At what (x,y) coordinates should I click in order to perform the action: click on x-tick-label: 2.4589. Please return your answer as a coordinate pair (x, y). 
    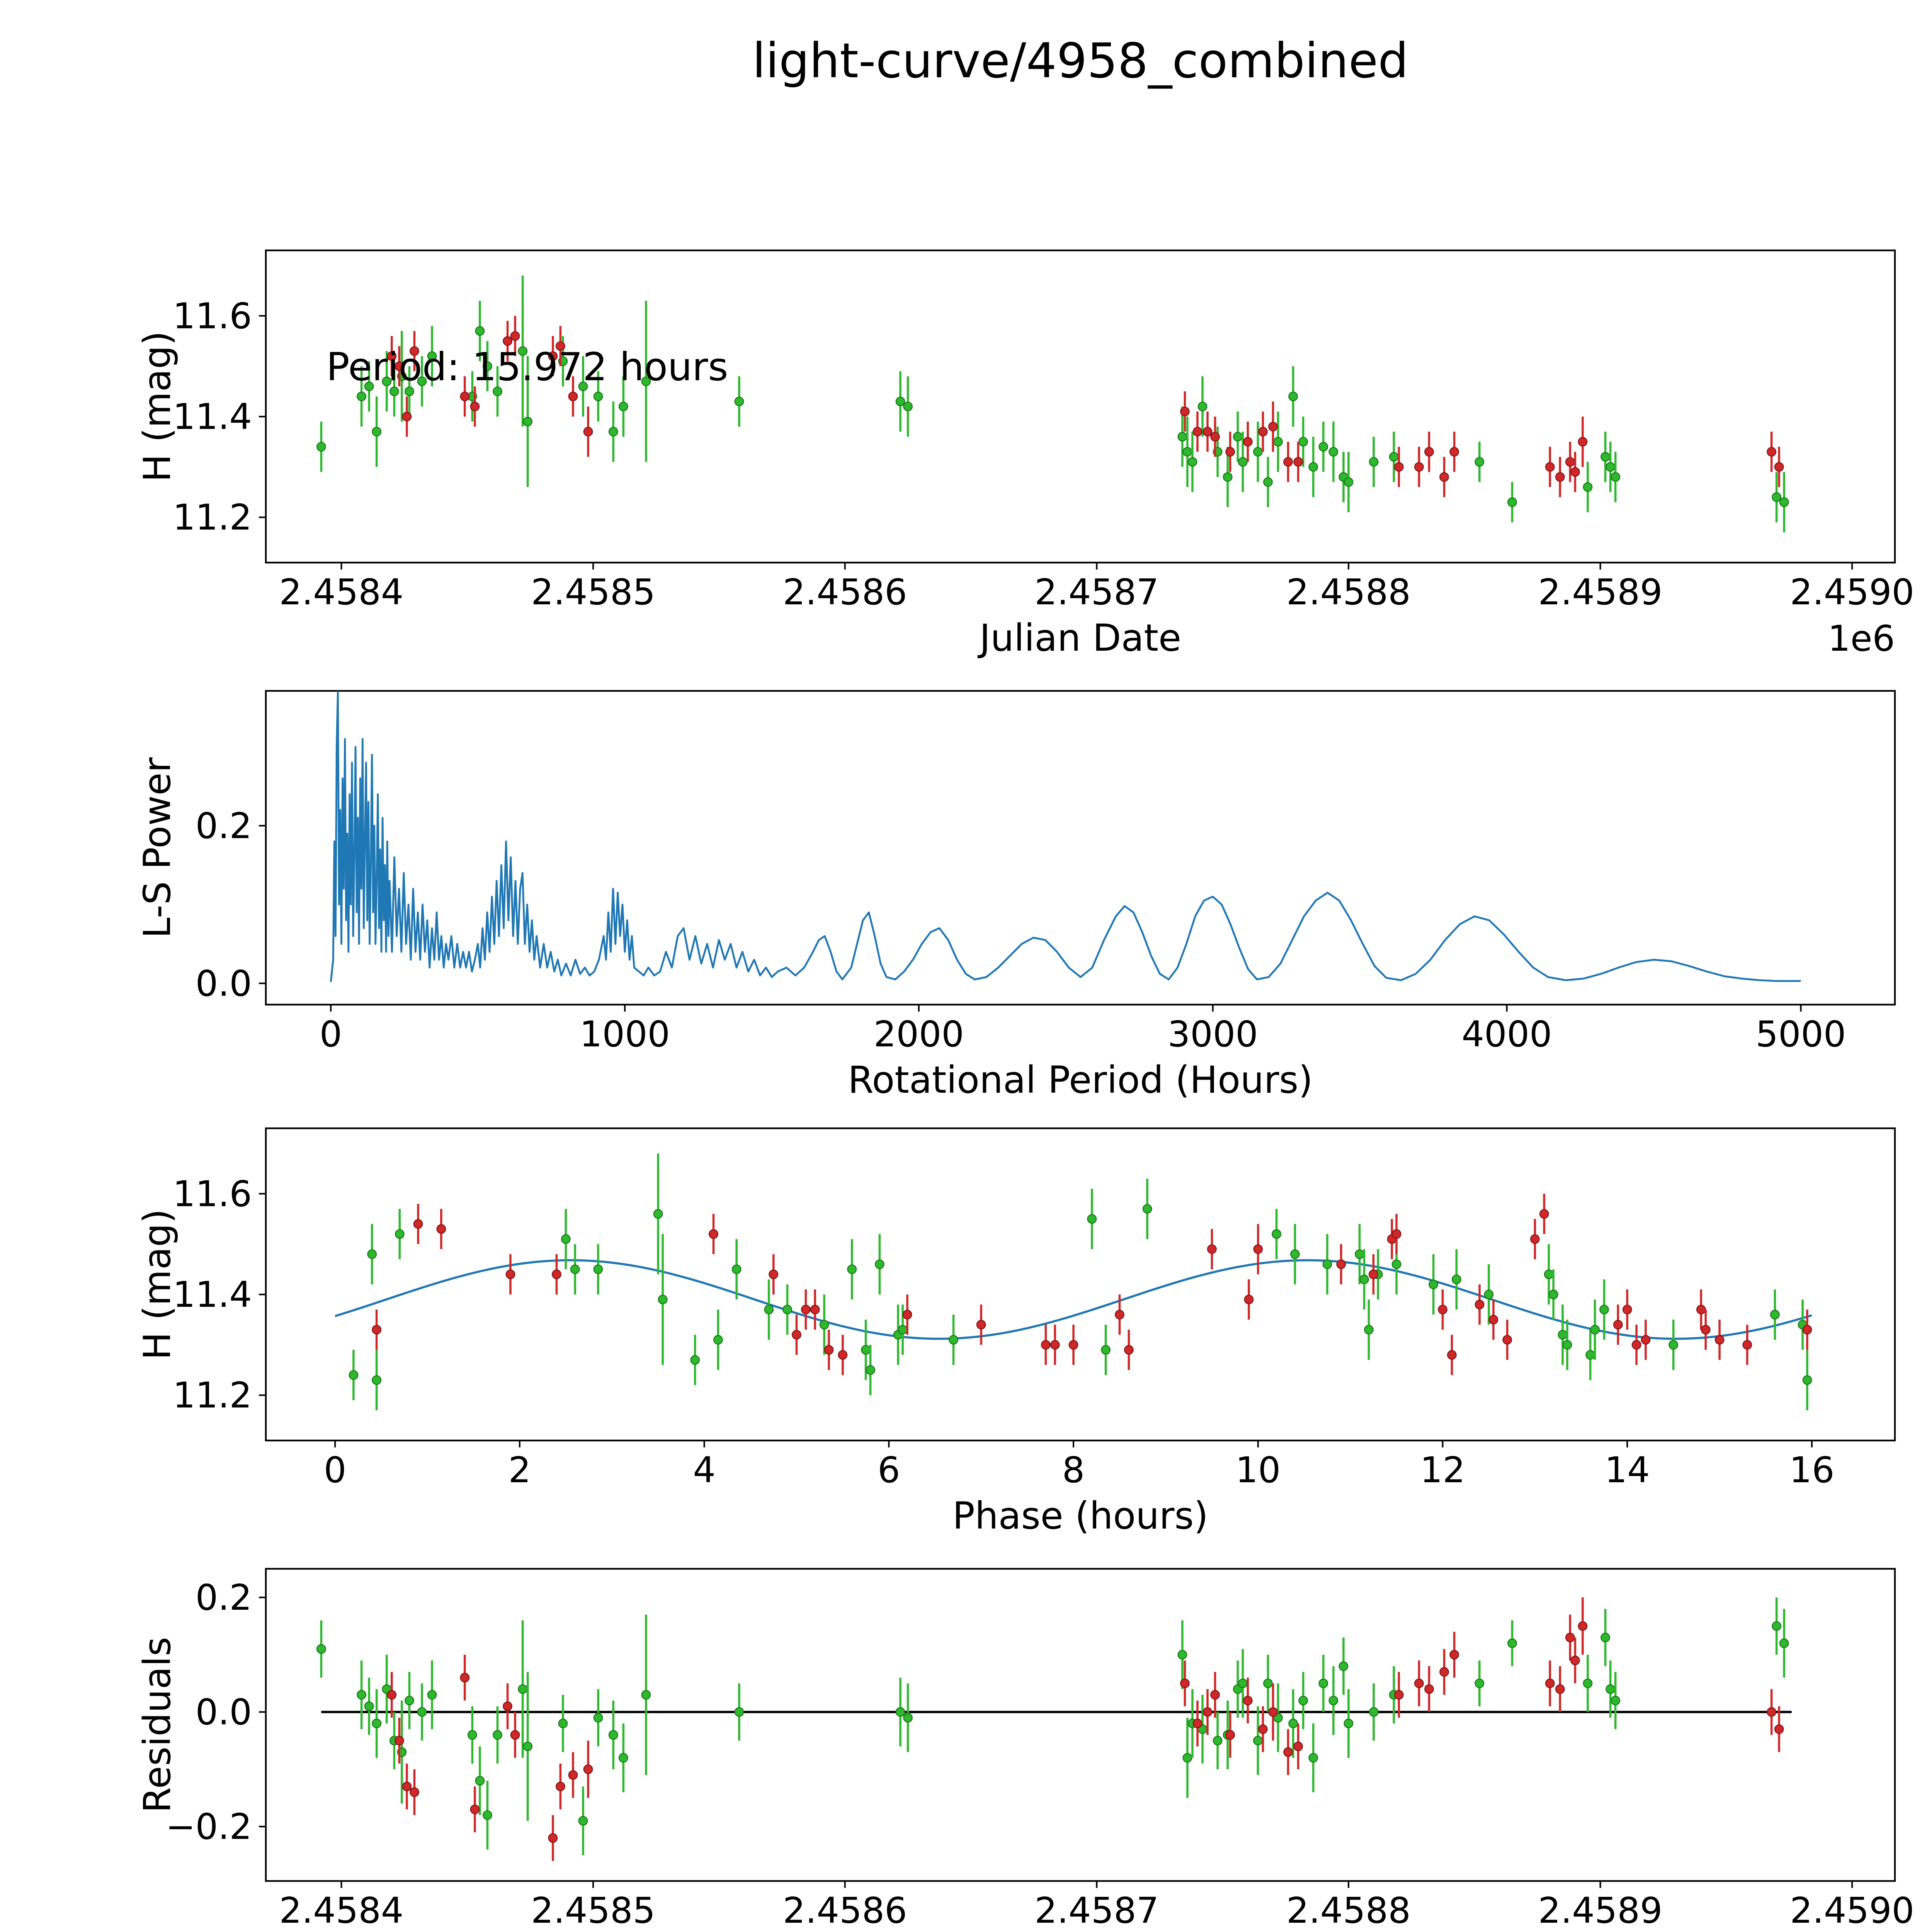
    Looking at the image, I should click on (1600, 592).